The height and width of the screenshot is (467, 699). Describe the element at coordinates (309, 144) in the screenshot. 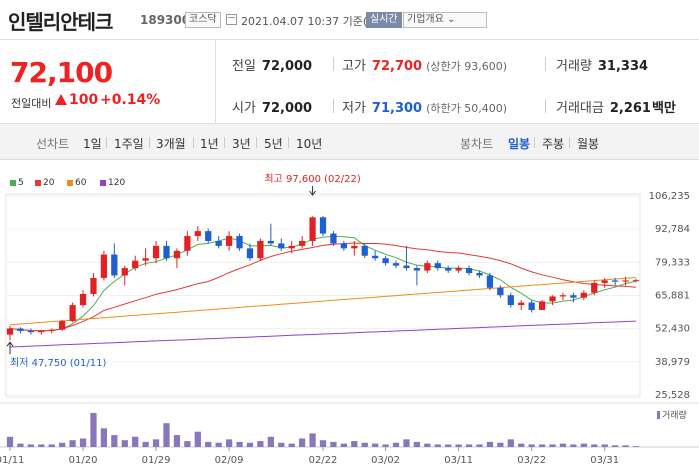

I see `tab-10y: 10년` at that location.